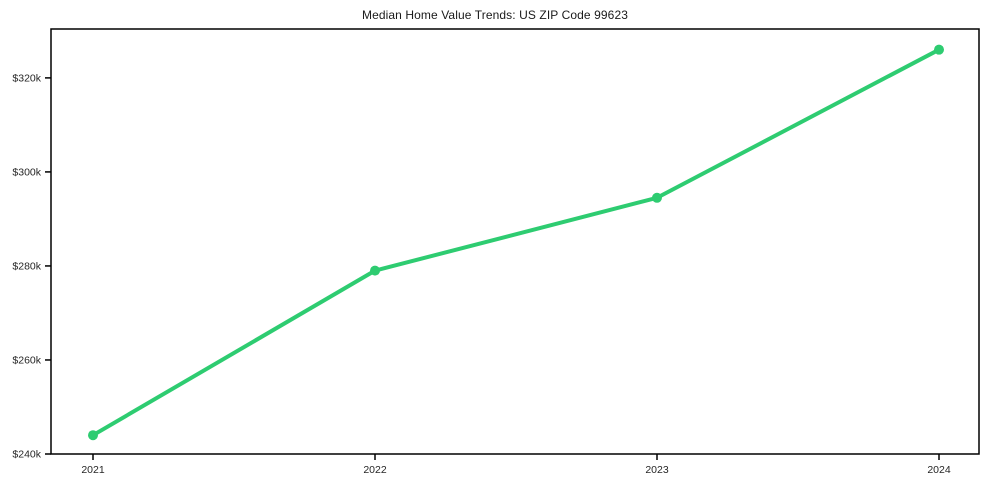 This screenshot has height=490, width=990. I want to click on y-tick-label: $260k, so click(26, 360).